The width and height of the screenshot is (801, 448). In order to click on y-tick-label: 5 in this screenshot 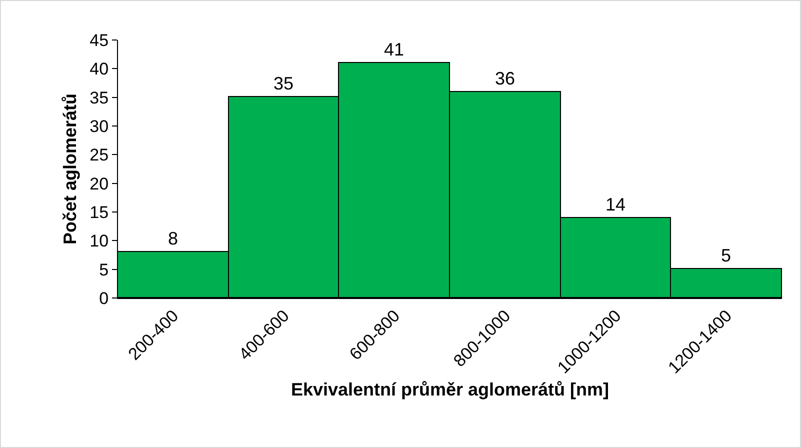, I will do `click(104, 270)`.